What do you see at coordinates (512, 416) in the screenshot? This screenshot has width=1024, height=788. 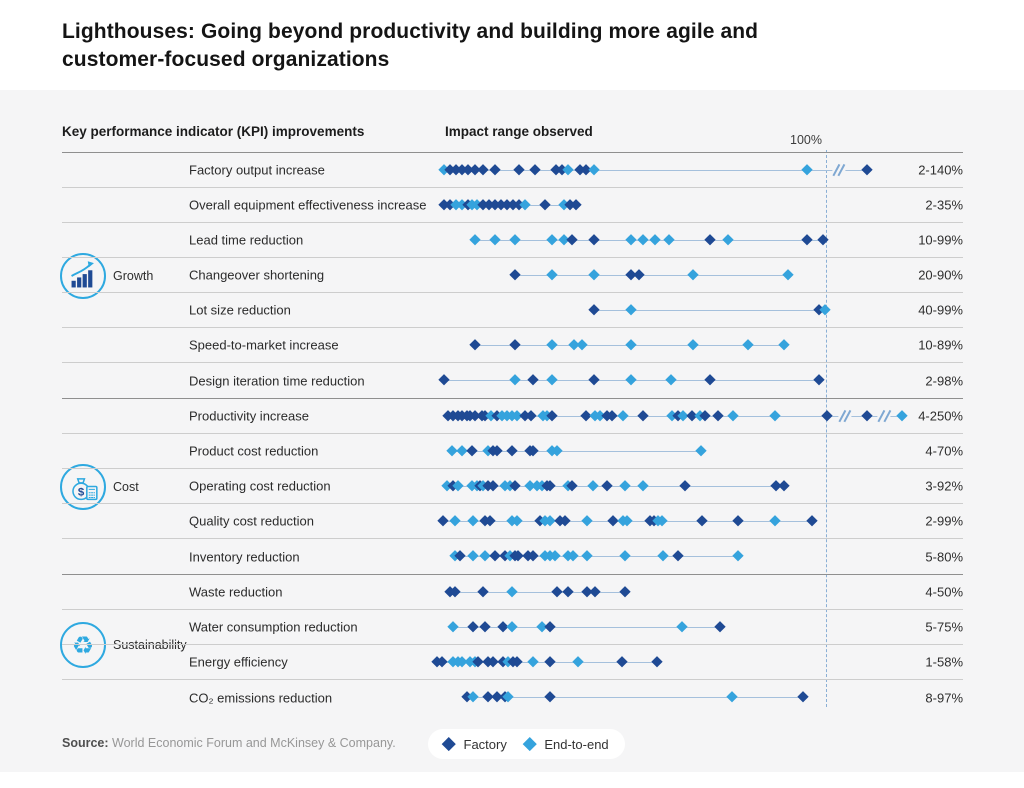 I see `kpi-row: Productivity increase 4-250%` at bounding box center [512, 416].